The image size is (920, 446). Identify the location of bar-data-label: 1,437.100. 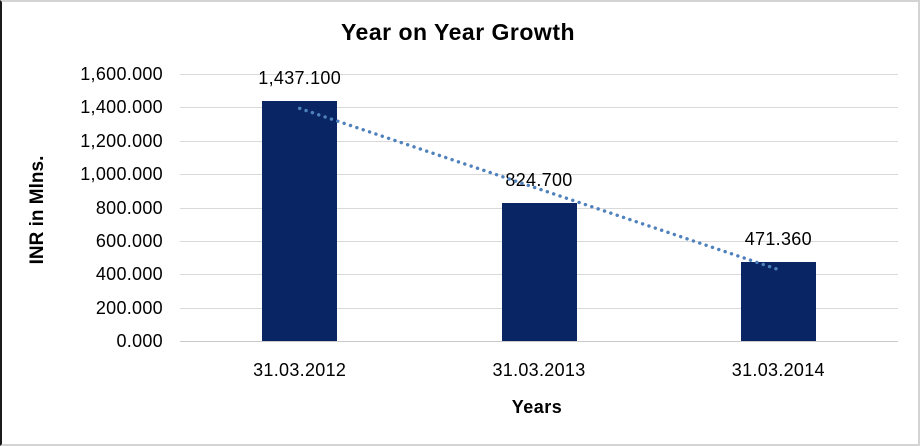
(300, 78).